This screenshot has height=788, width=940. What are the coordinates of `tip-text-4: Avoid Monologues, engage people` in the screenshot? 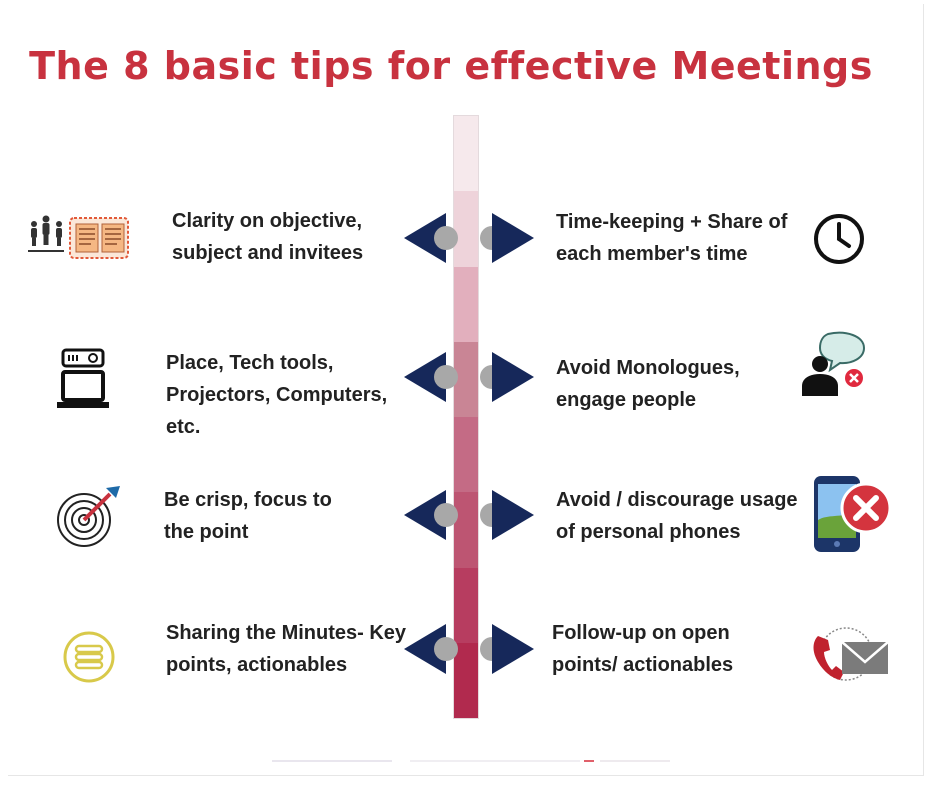 It's located at (648, 384).